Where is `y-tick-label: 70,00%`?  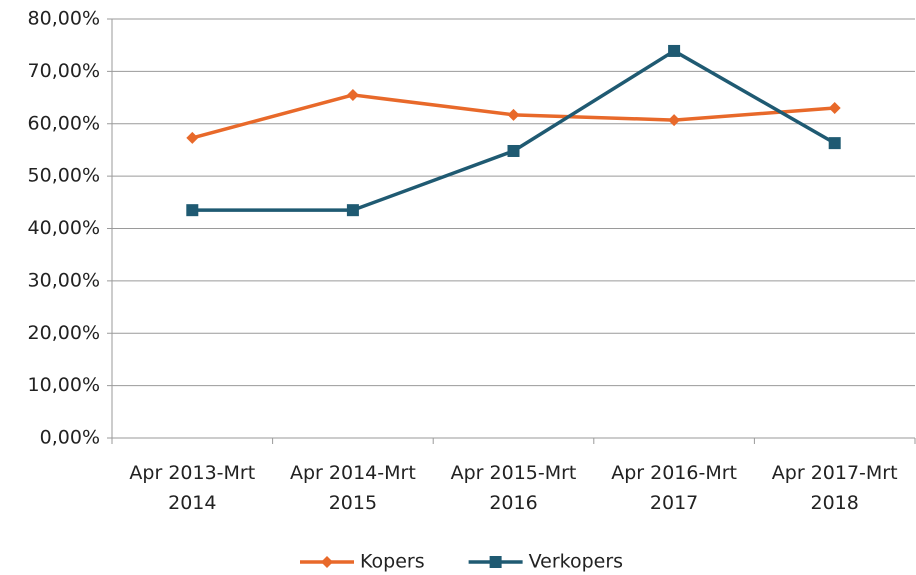
y-tick-label: 70,00% is located at coordinates (64, 71).